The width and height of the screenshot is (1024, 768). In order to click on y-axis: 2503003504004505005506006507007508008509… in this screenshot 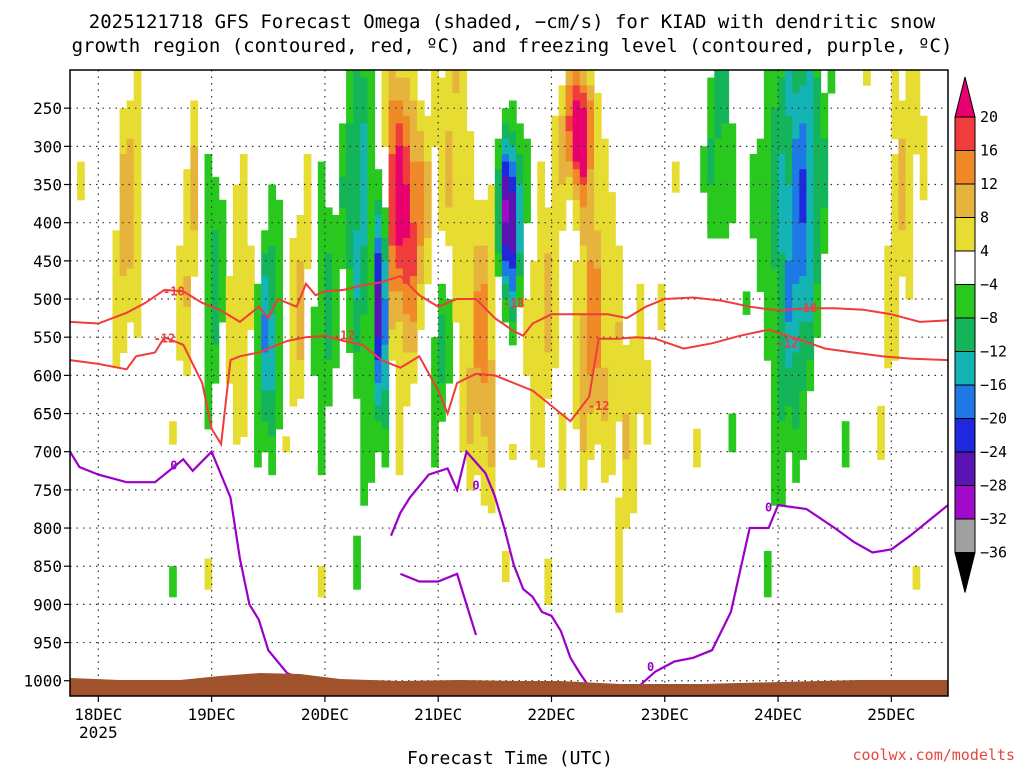, I will do `click(46, 395)`.